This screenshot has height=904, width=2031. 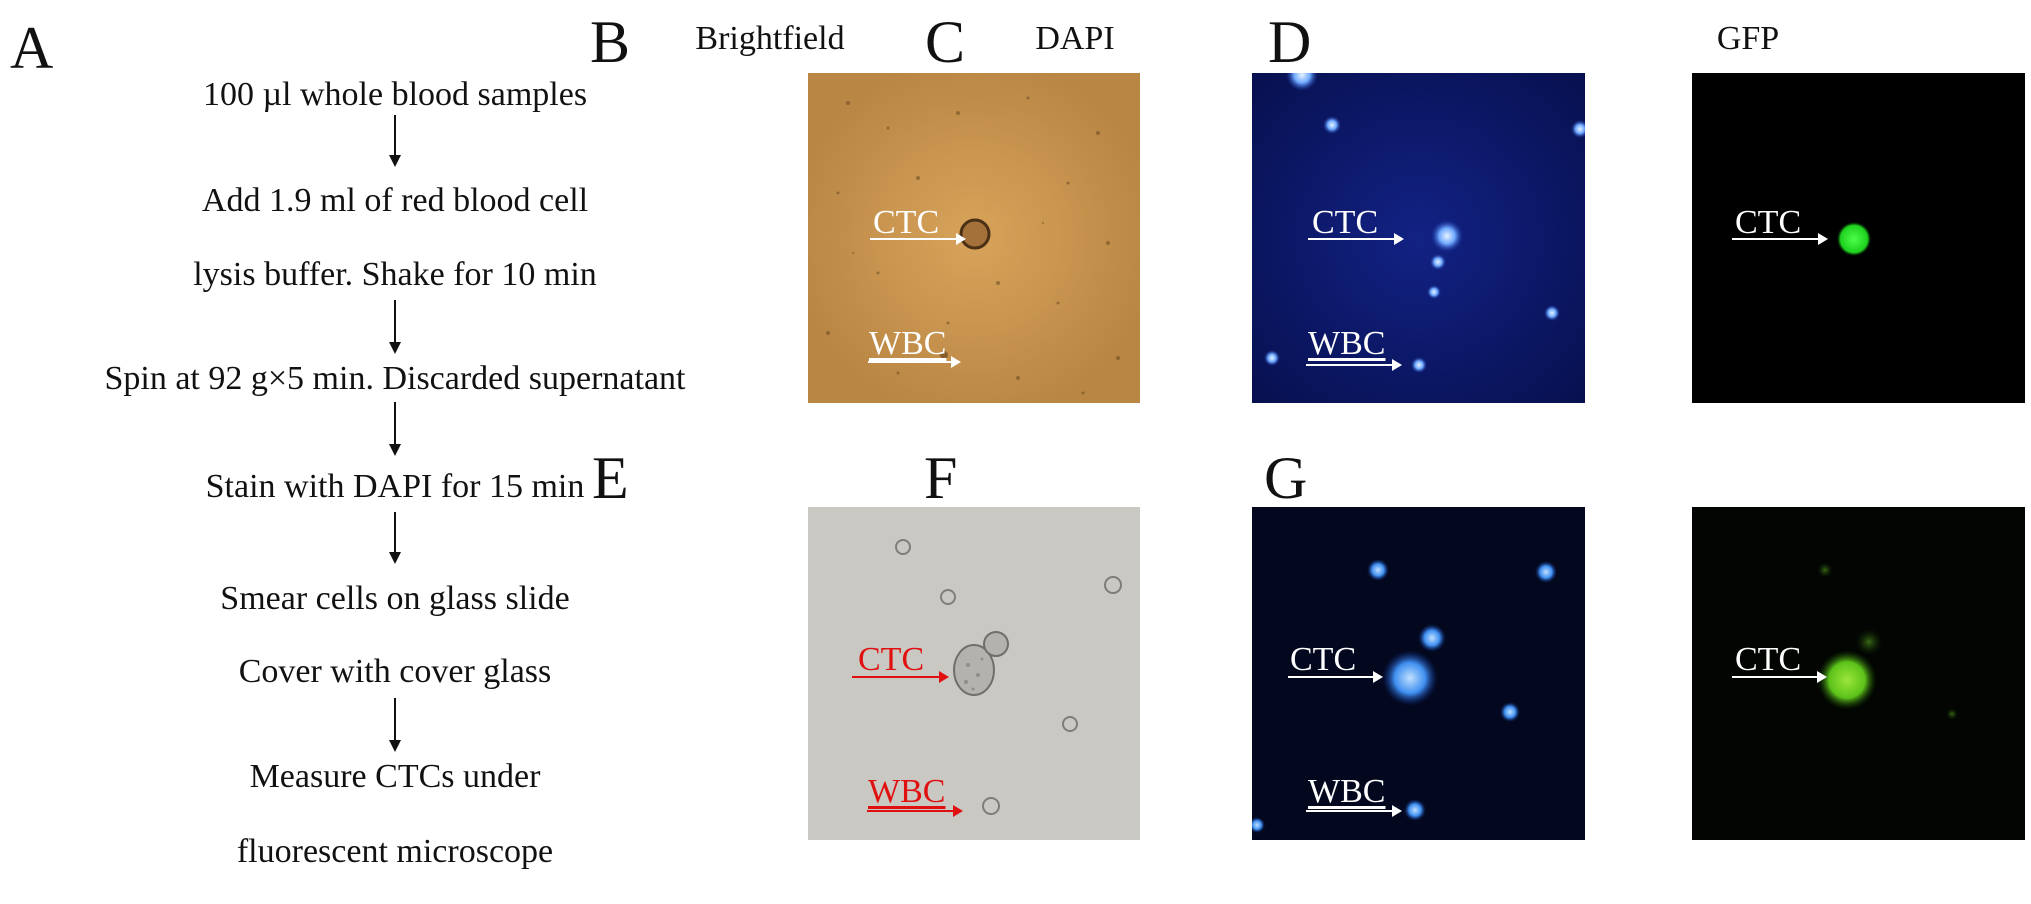 What do you see at coordinates (1347, 343) in the screenshot?
I see `dapi-top-wbc-label: WBC` at bounding box center [1347, 343].